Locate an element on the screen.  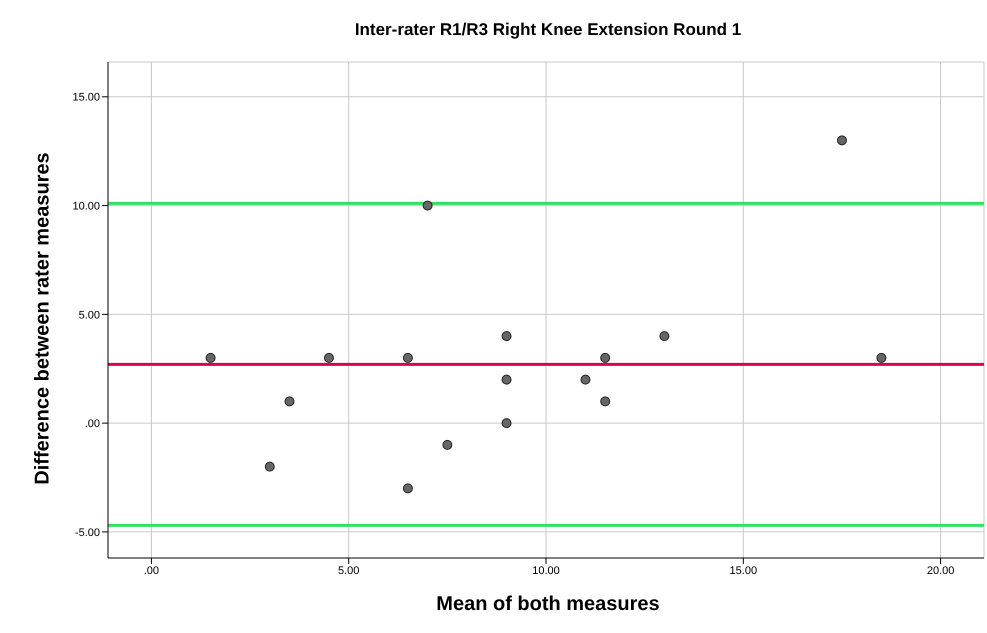
x-tick-label: 10.00 is located at coordinates (546, 570).